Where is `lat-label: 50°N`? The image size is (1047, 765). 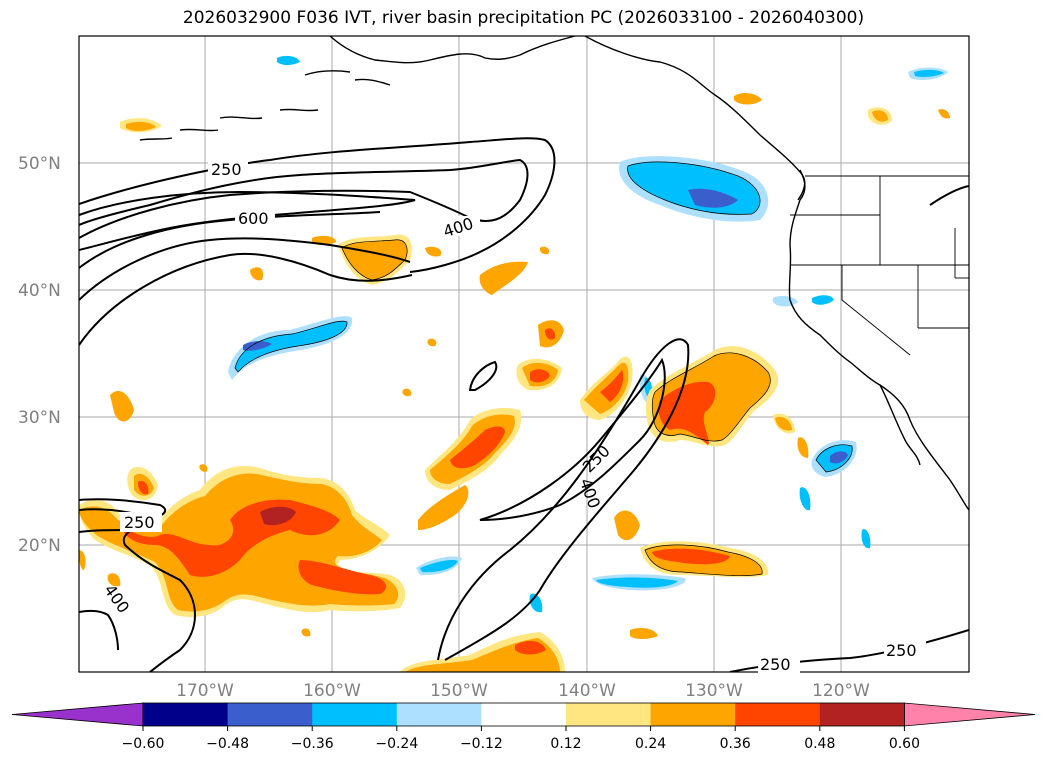
lat-label: 50°N is located at coordinates (39, 164).